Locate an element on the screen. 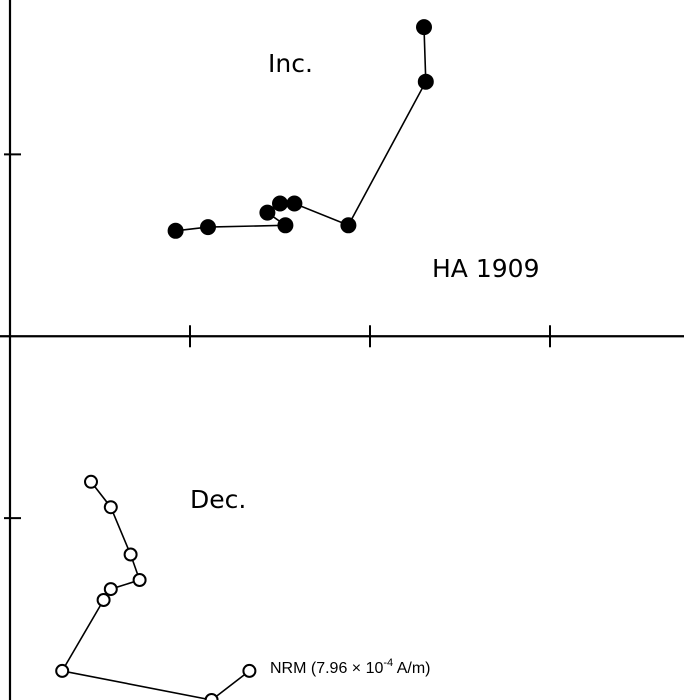  series-dec is located at coordinates (156, 587).